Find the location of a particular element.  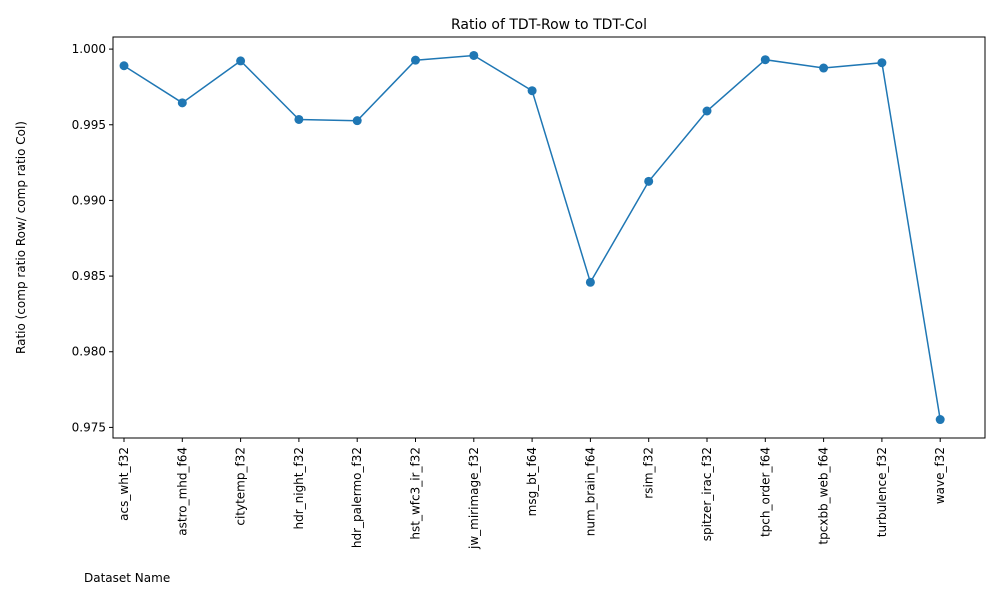

x-tick-label: wave_f32 is located at coordinates (940, 475).